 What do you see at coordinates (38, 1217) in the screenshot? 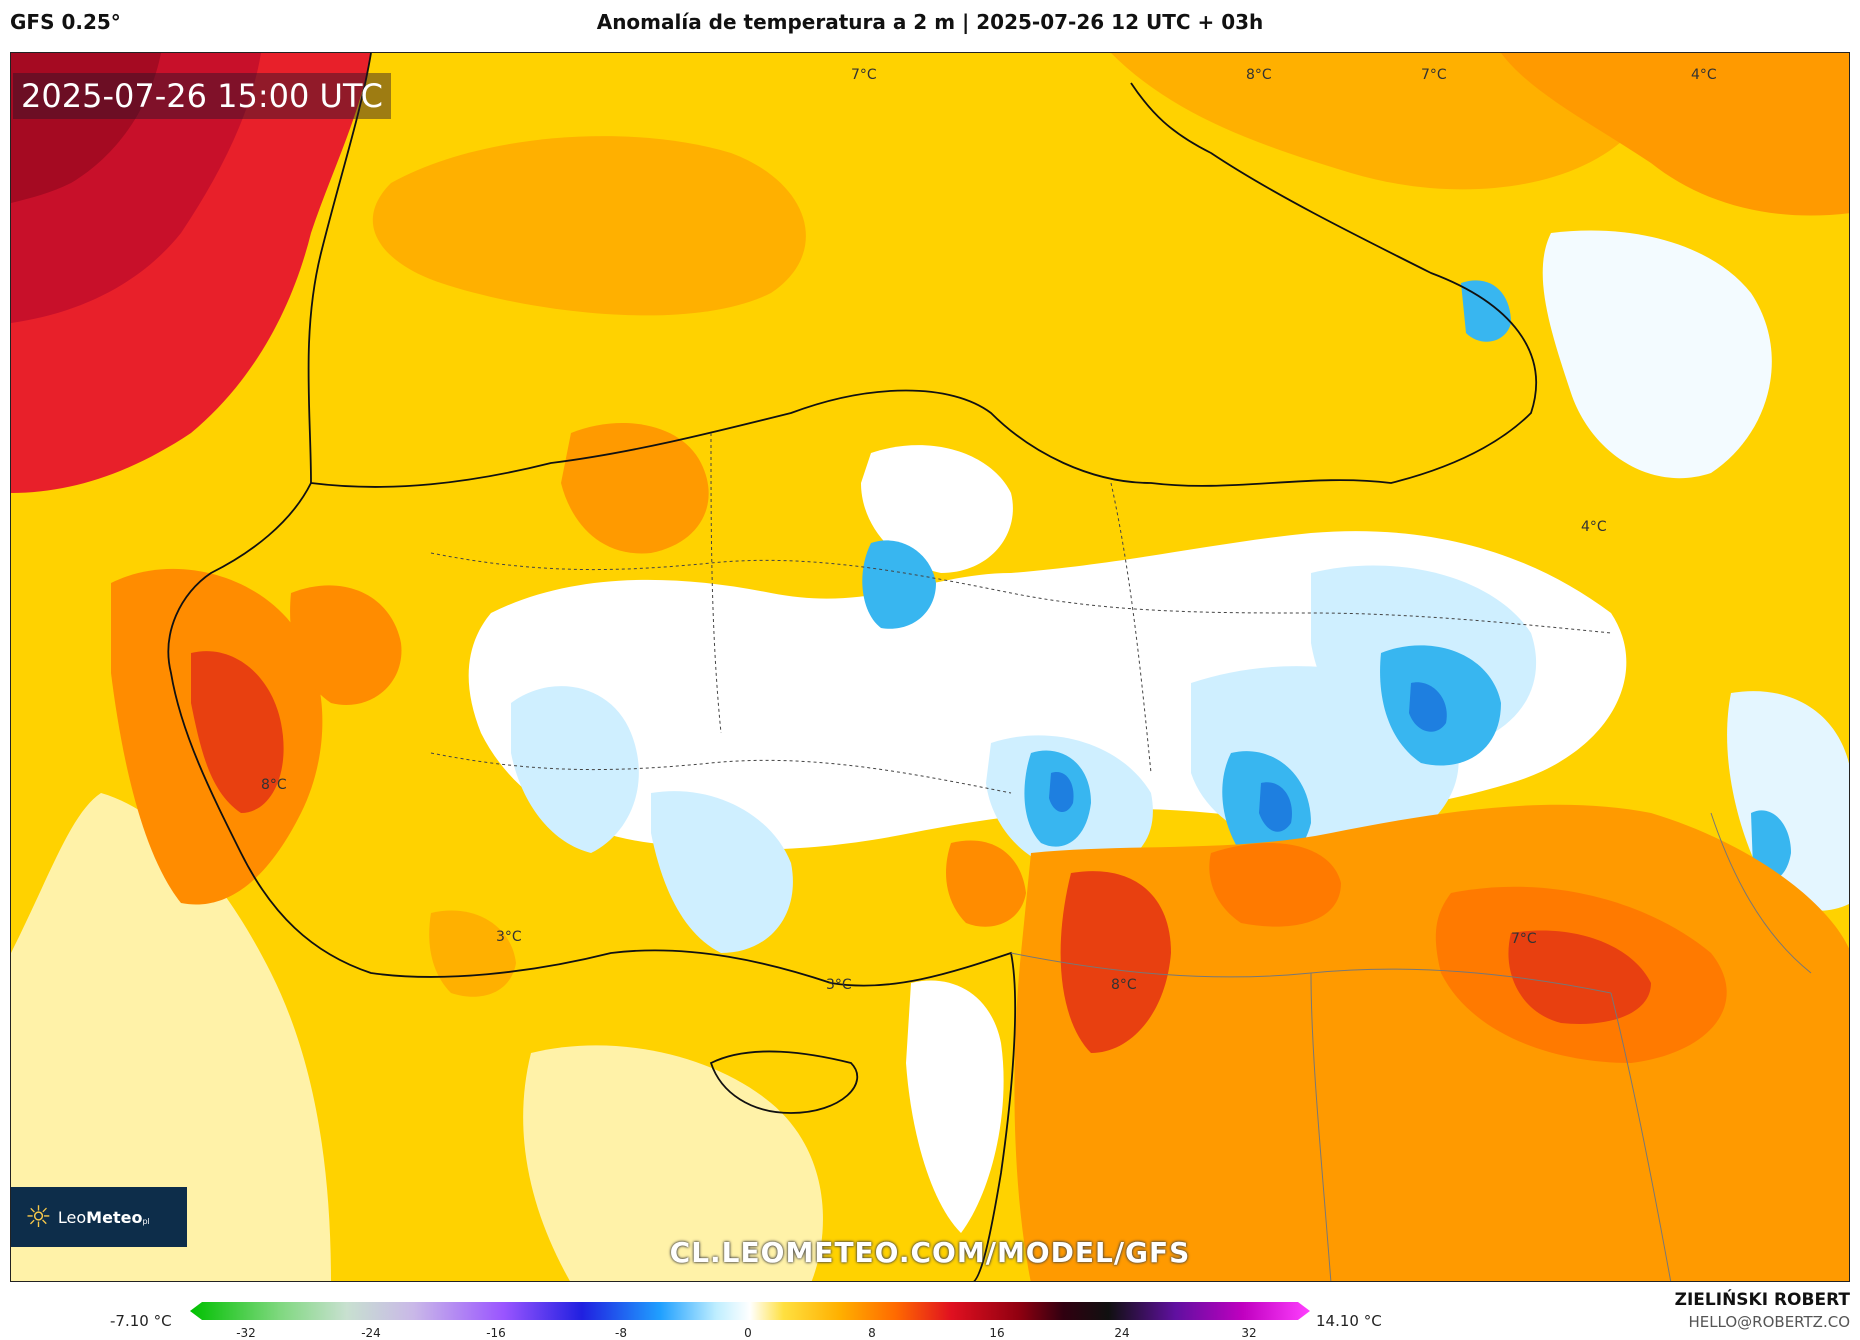
I see `sun-icon: ☼` at bounding box center [38, 1217].